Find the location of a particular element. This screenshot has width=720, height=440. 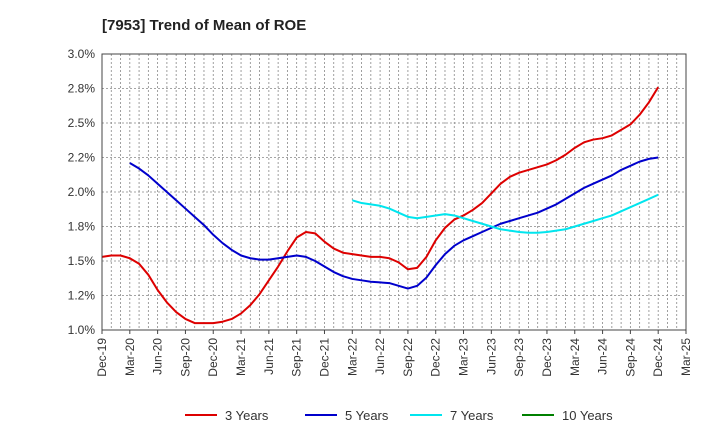

x-tick-label: Jun-24 is located at coordinates (603, 356).